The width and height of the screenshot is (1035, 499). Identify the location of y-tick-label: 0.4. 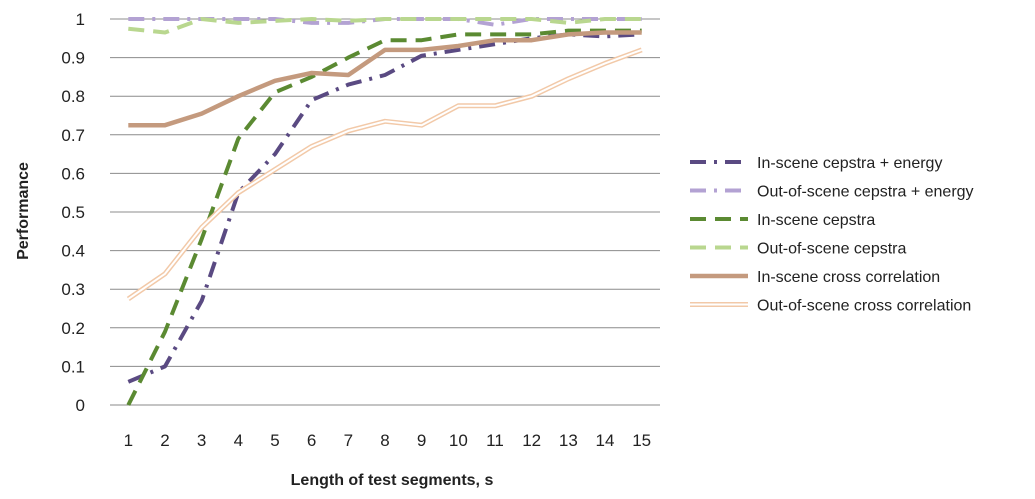
(73, 251).